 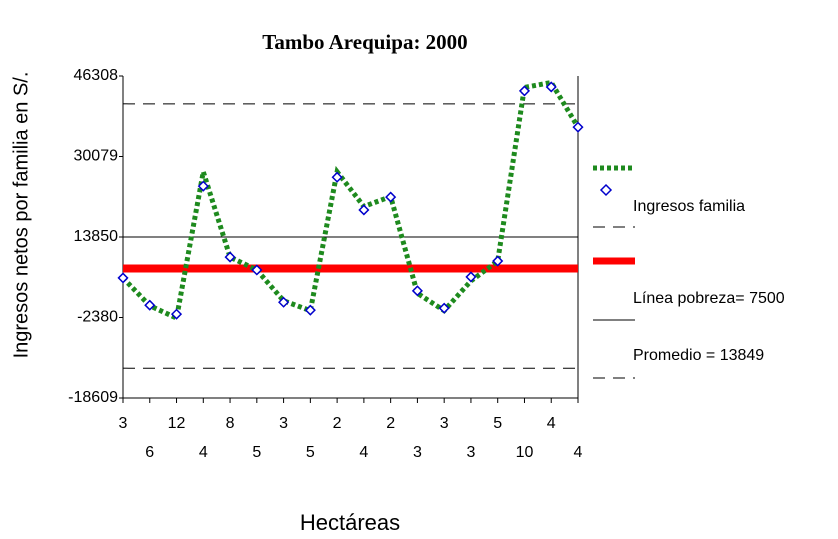 I want to click on legend-symbol, so click(x=606, y=190).